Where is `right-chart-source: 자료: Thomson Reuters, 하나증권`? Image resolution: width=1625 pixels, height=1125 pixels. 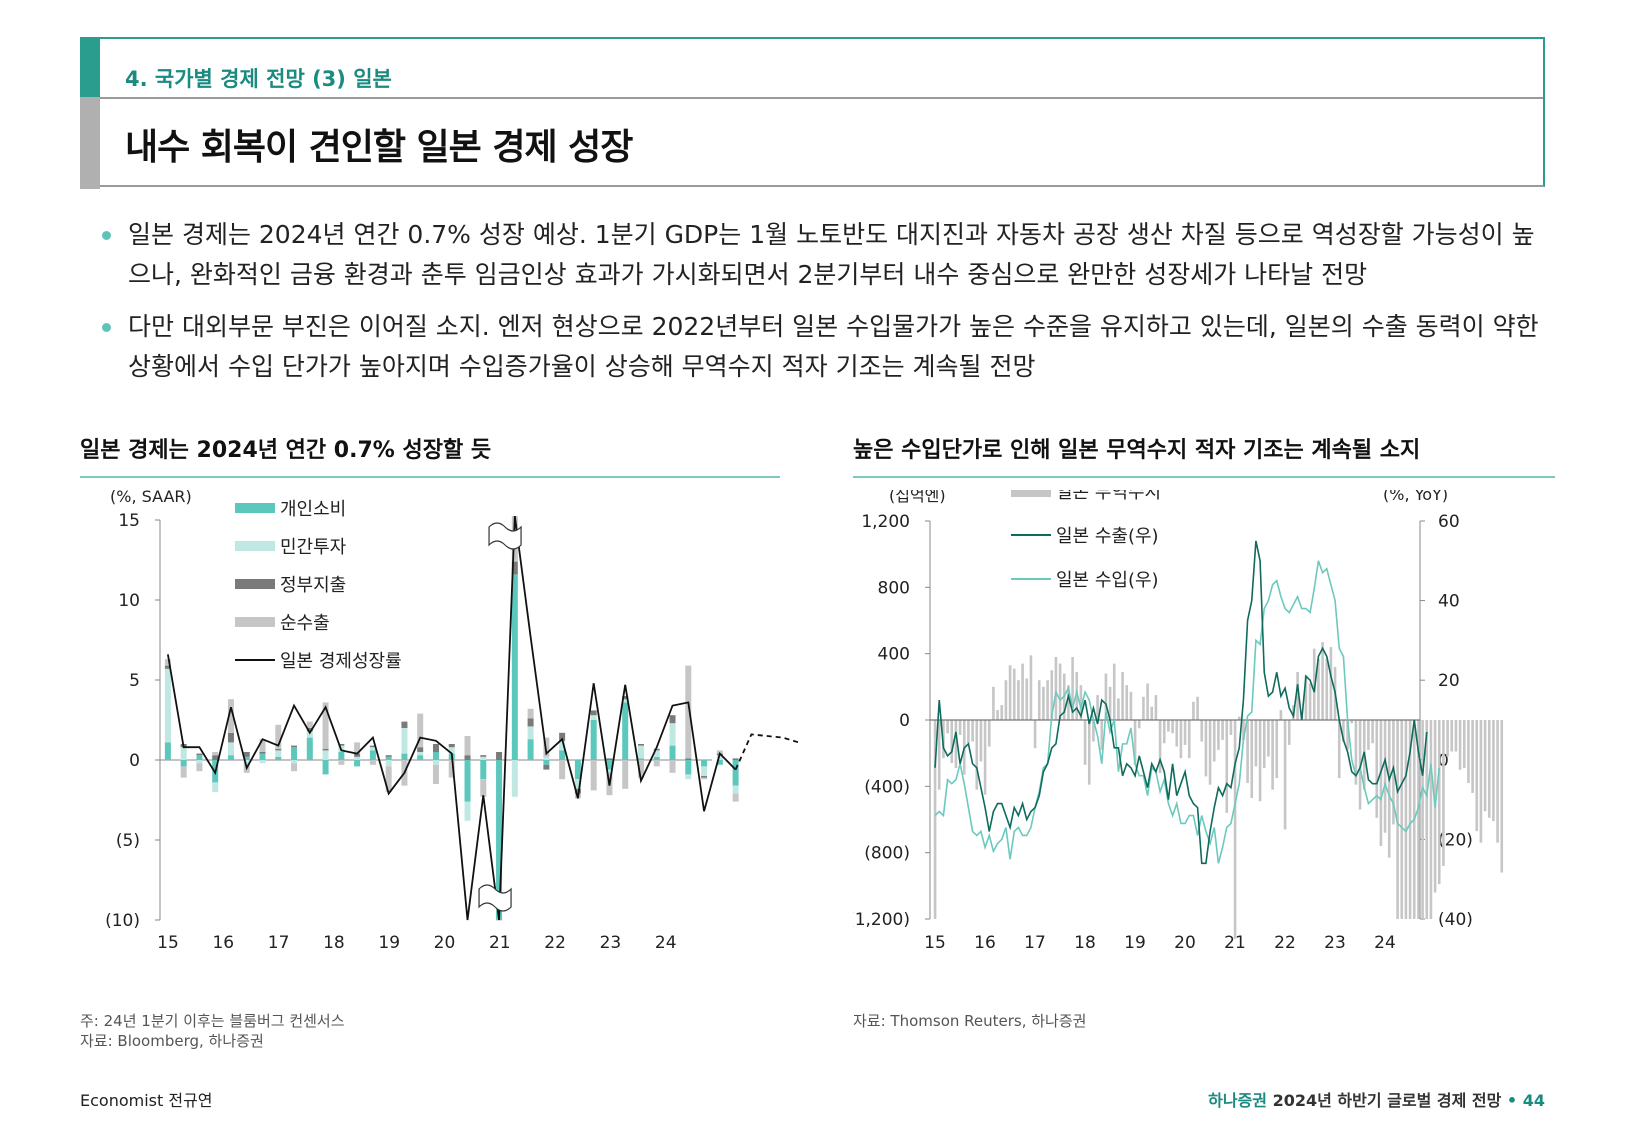
right-chart-source: 자료: Thomson Reuters, 하나증권 is located at coordinates (970, 1021).